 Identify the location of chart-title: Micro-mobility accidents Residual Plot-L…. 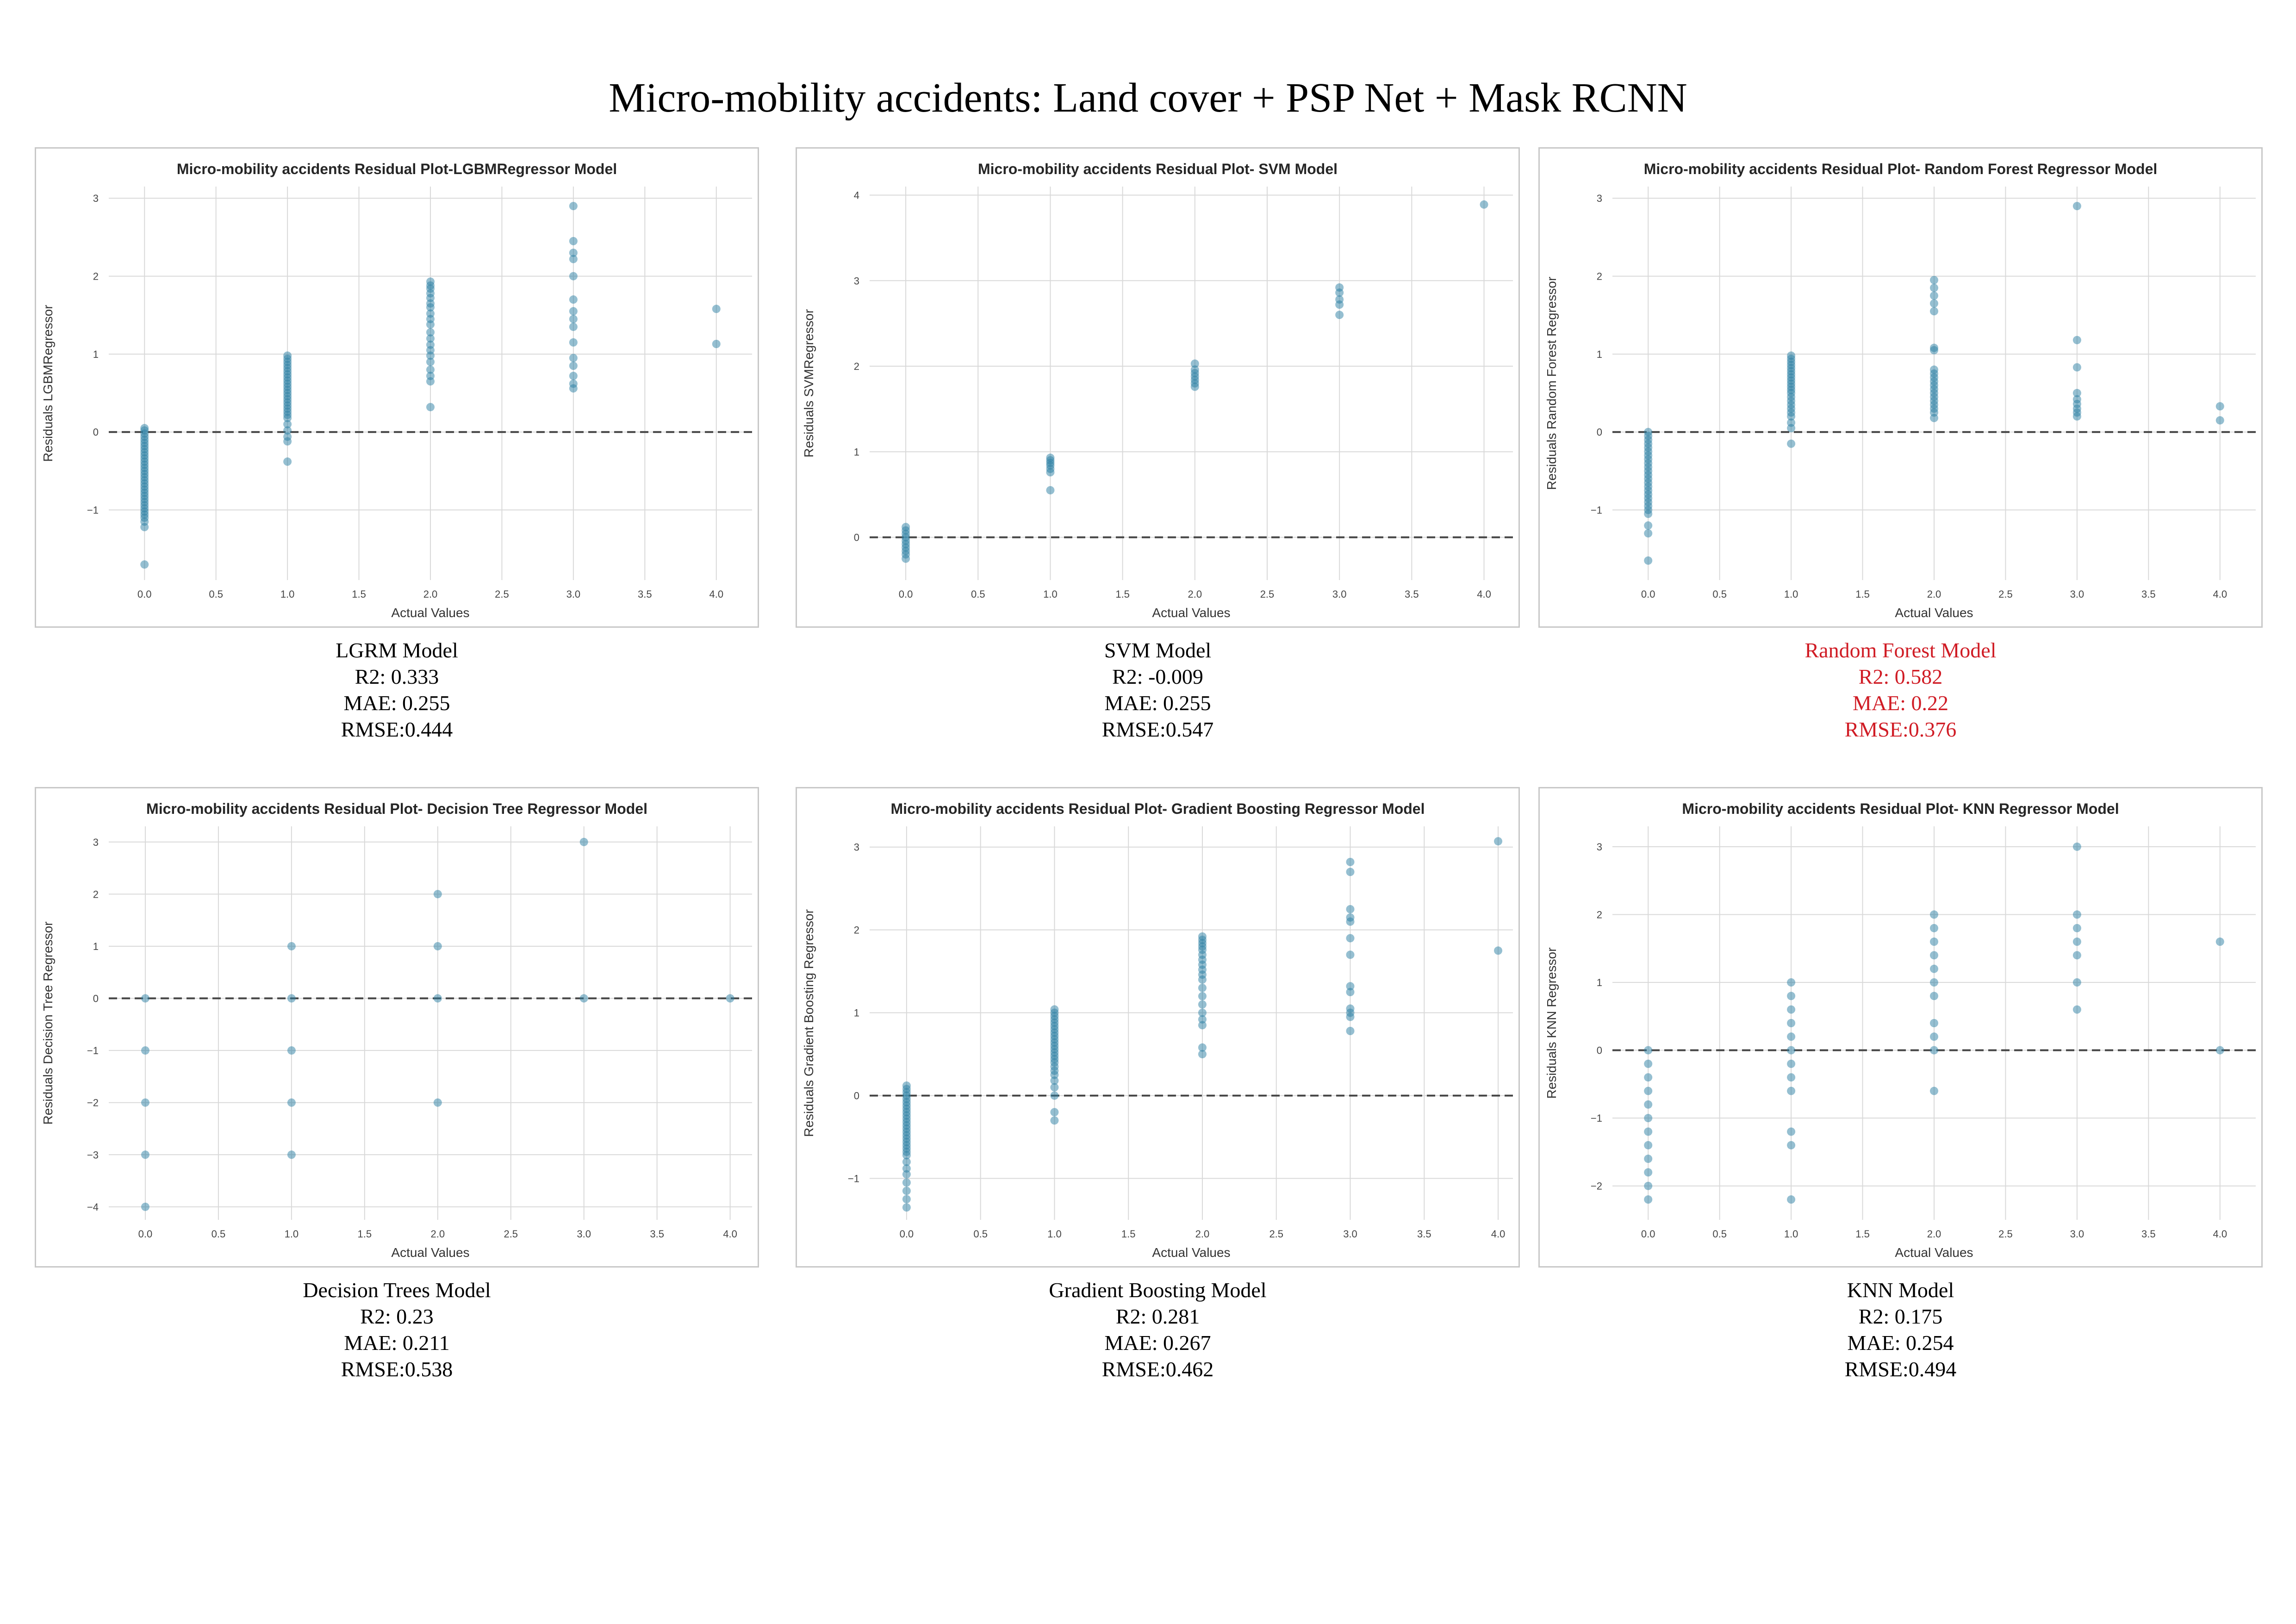
(397, 169).